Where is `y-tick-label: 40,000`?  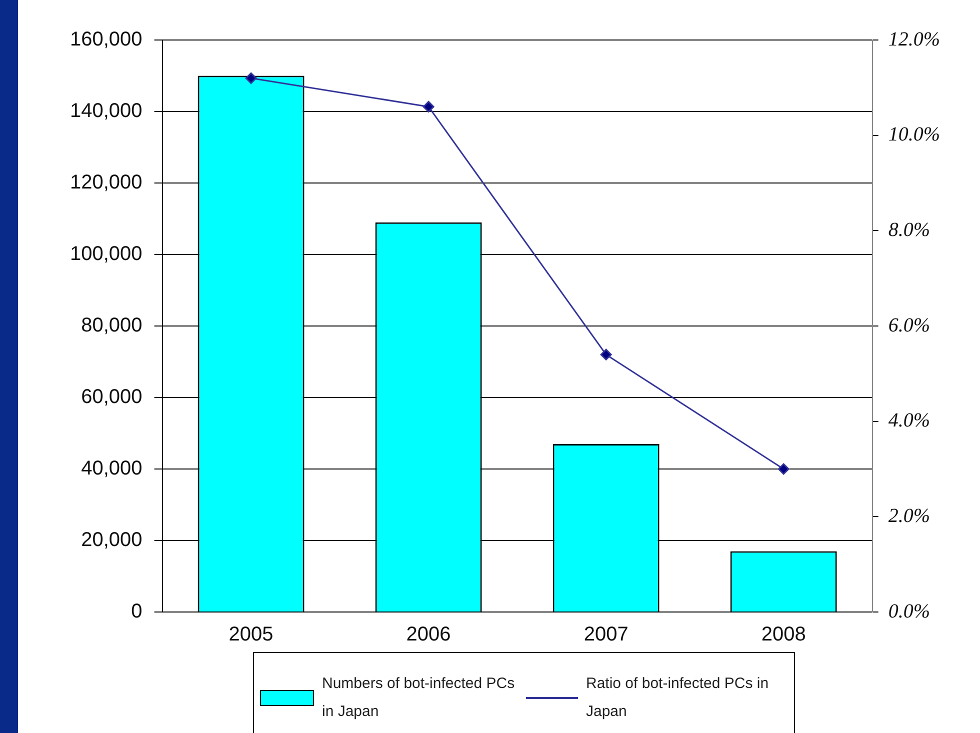 y-tick-label: 40,000 is located at coordinates (111, 469).